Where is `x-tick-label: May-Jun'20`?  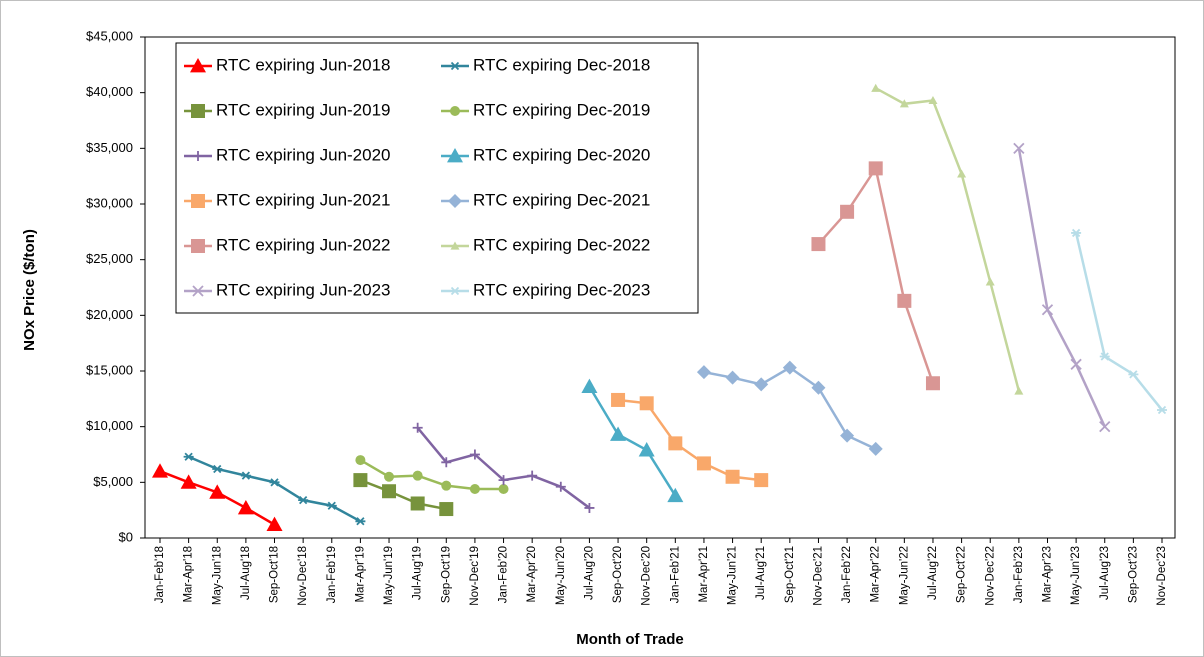 x-tick-label: May-Jun'20 is located at coordinates (561, 575).